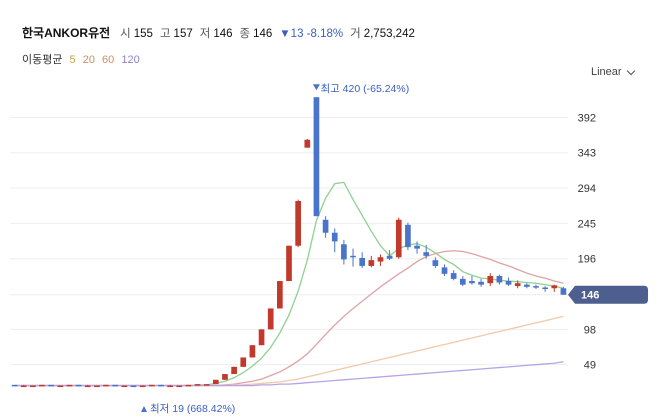 Image resolution: width=658 pixels, height=419 pixels. What do you see at coordinates (263, 34) in the screenshot?
I see `close-value: 146` at bounding box center [263, 34].